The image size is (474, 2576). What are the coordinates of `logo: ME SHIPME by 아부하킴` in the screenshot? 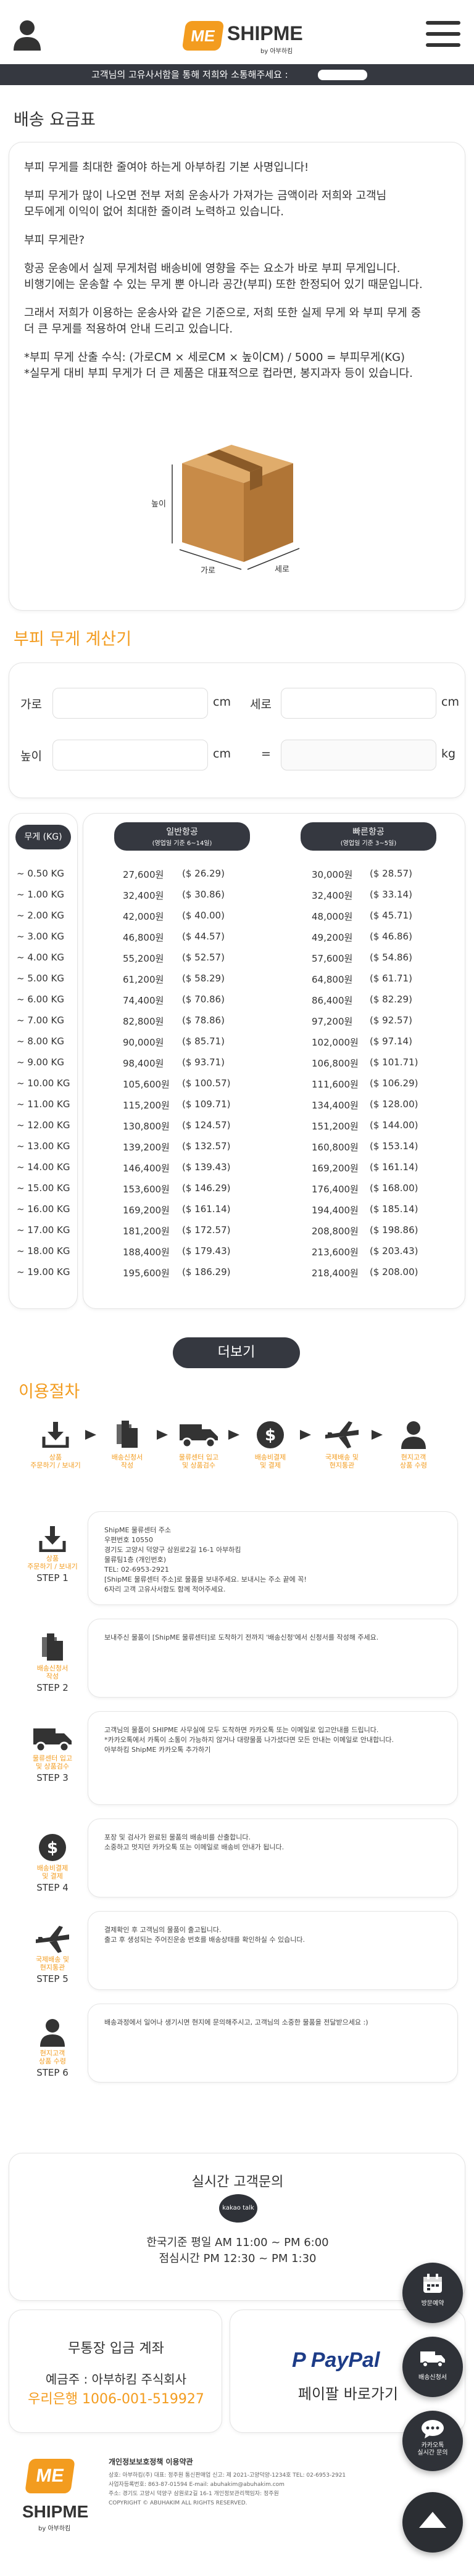 It's located at (241, 37).